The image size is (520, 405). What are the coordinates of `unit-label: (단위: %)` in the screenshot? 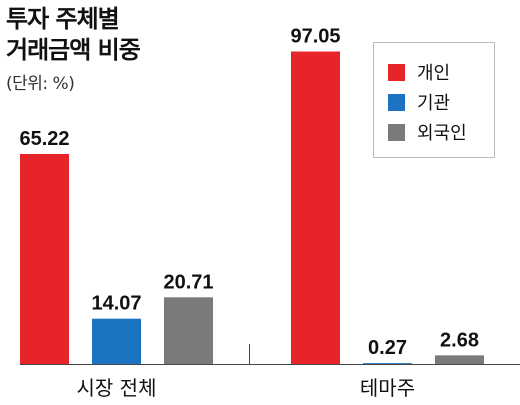 It's located at (40, 84).